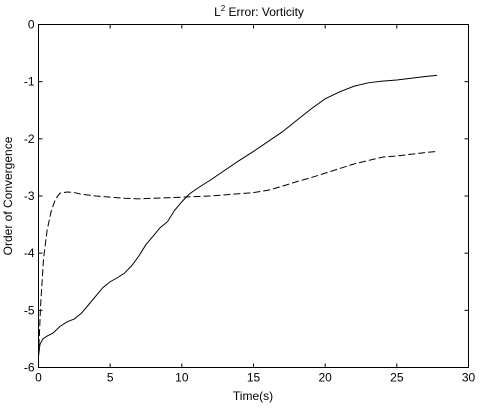 This screenshot has width=485, height=411. I want to click on x-axis-label: Time(s), so click(253, 396).